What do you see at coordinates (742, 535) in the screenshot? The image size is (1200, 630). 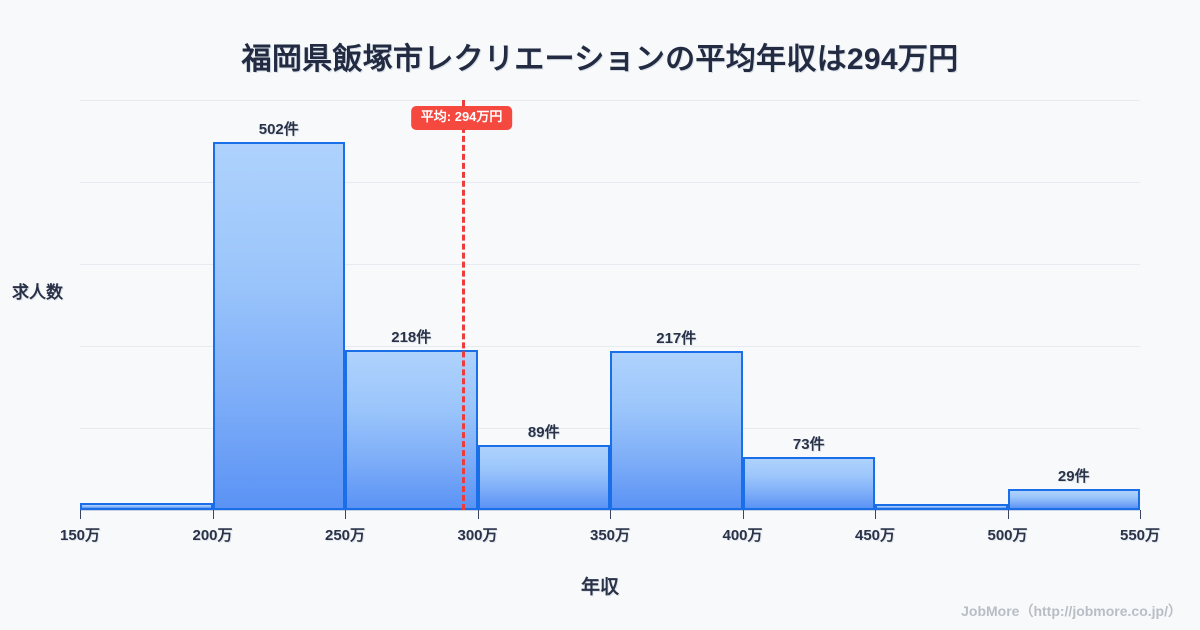 I see `x-axis-tick-label: 400万` at bounding box center [742, 535].